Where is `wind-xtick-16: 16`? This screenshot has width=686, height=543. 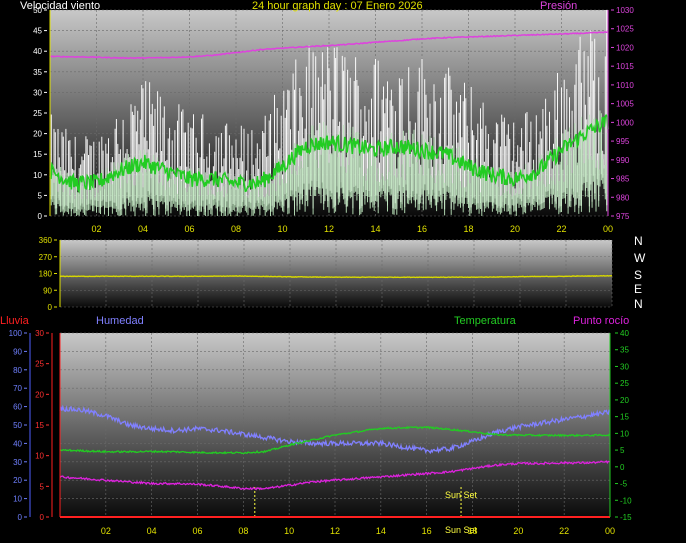 wind-xtick-16: 16 is located at coordinates (422, 229).